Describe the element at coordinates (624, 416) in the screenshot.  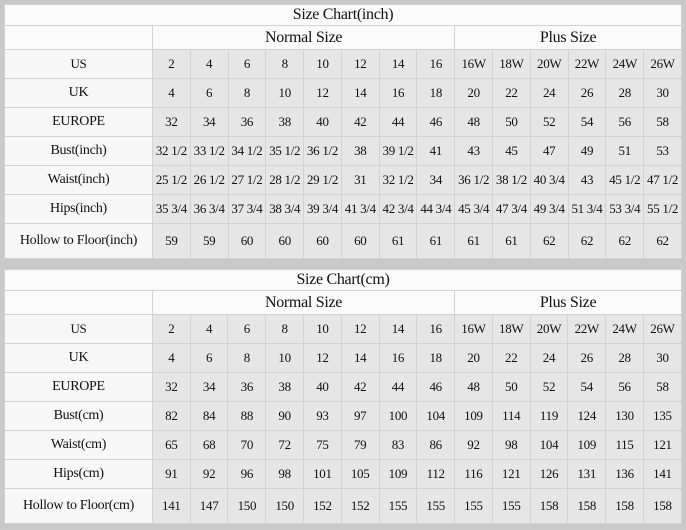
I see `size-value-cell: 130` at that location.